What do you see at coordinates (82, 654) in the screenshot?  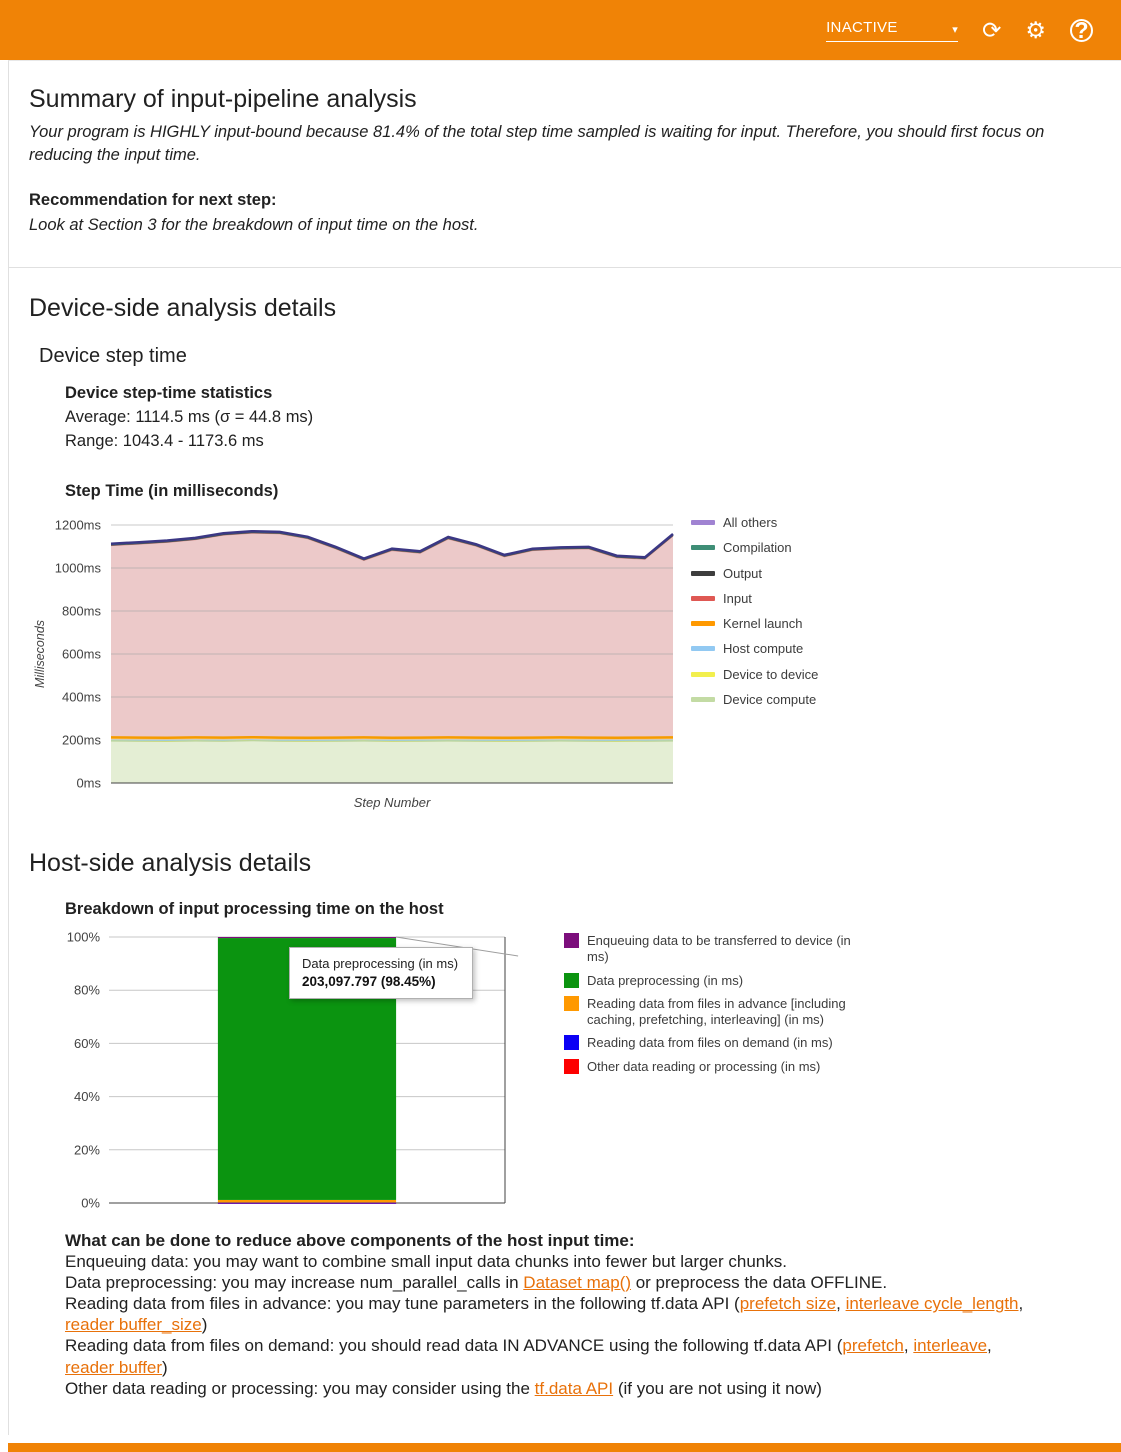 I see `svg-text: 600ms` at bounding box center [82, 654].